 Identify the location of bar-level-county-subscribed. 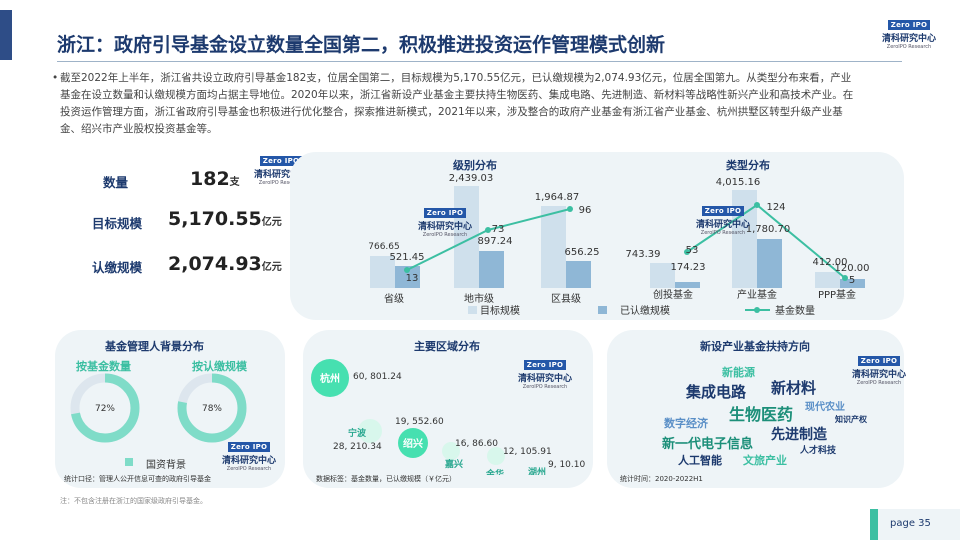
(578, 274).